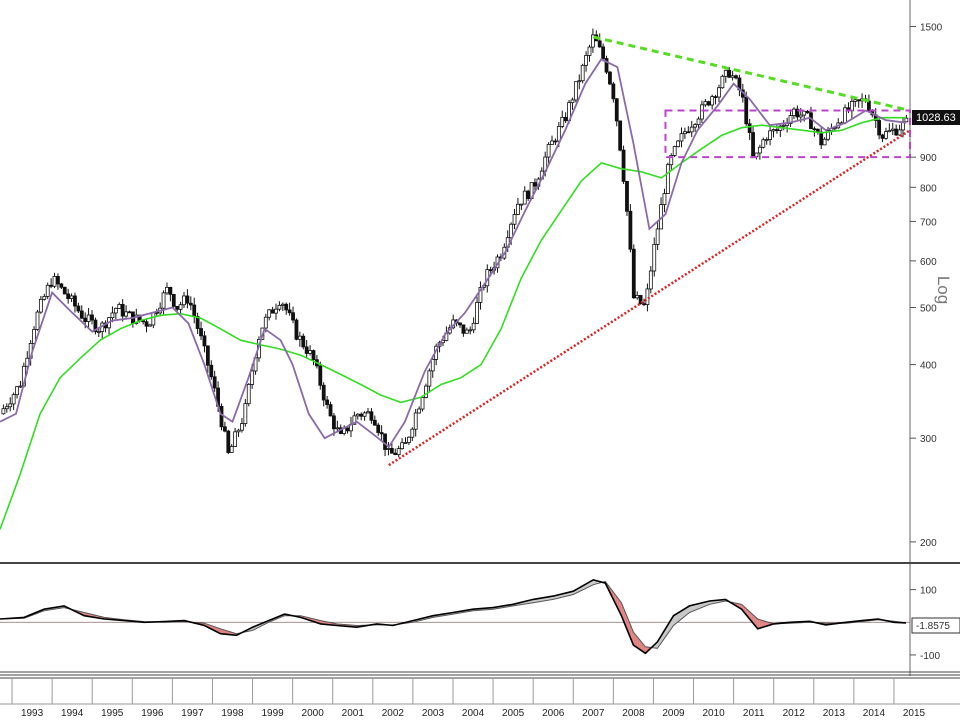  I want to click on x-tick-label: 2004, so click(473, 713).